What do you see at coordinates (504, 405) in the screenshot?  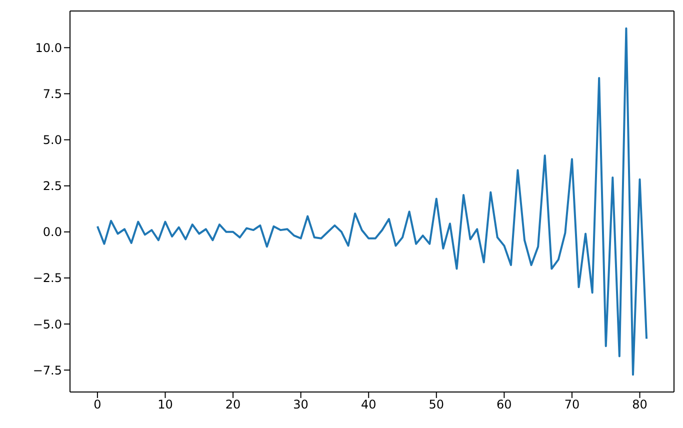 I see `x-tick-label: 60` at bounding box center [504, 405].